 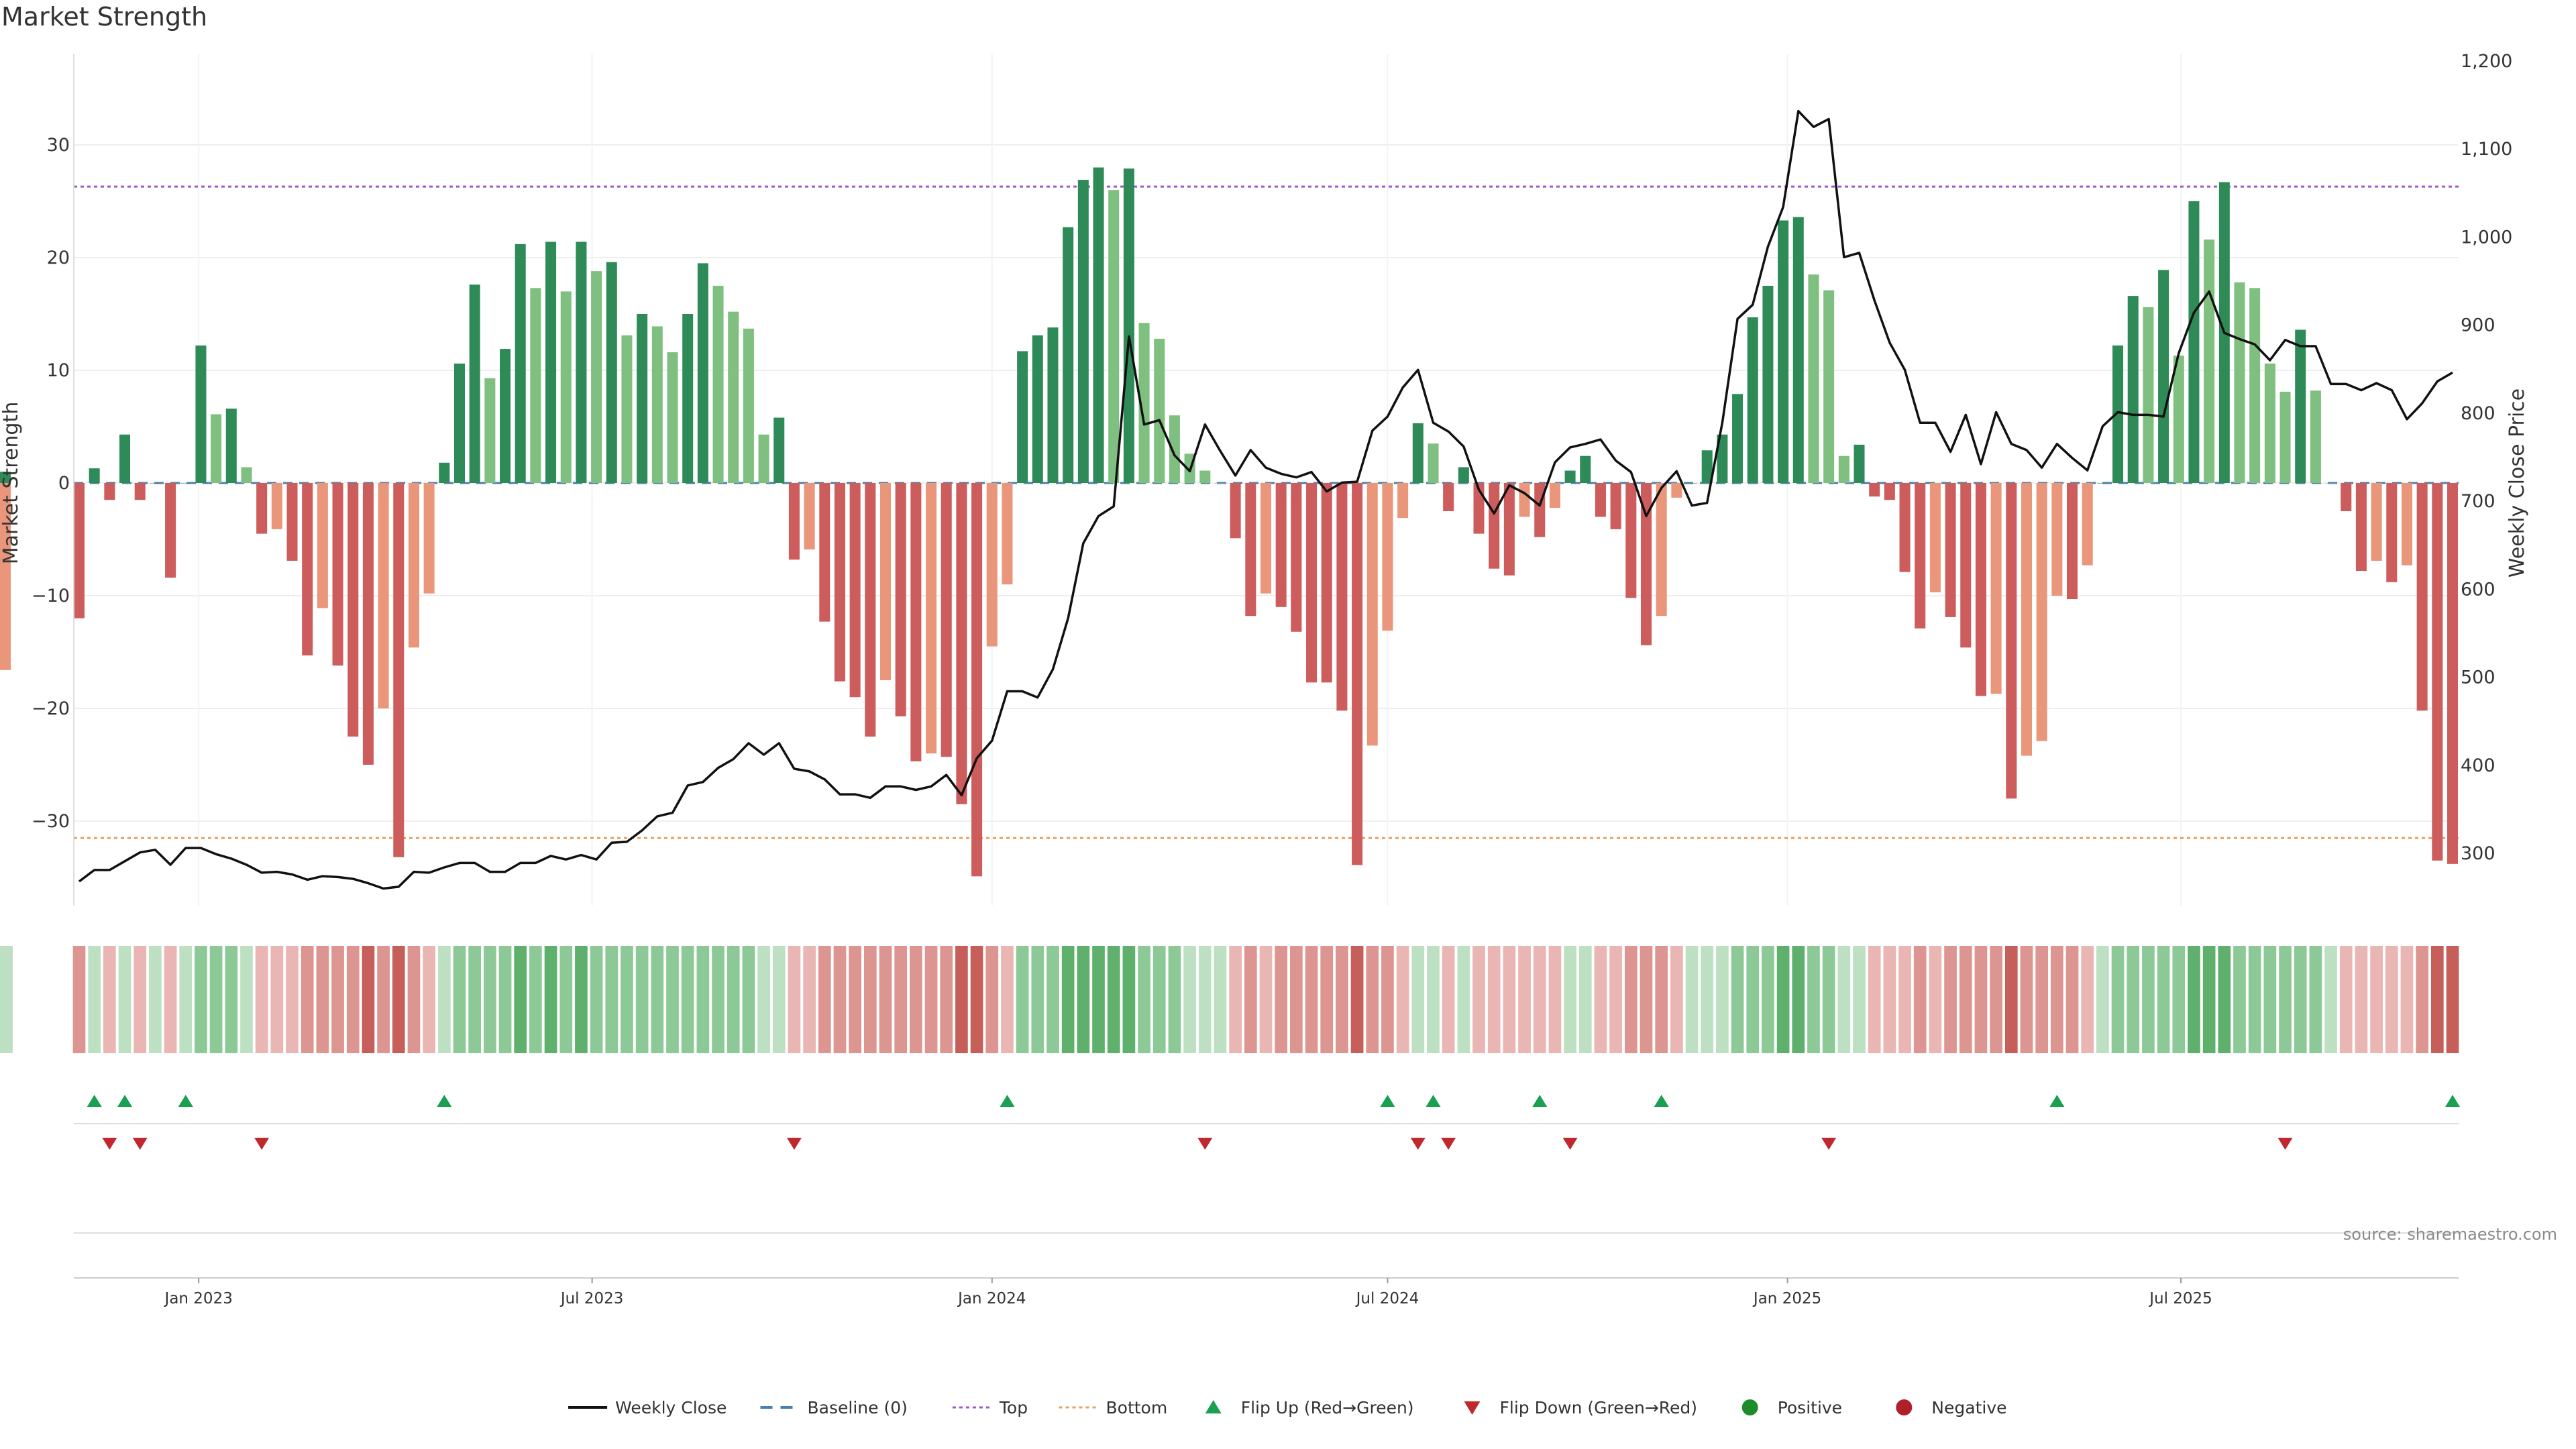 I want to click on legend-item: Flip Down (Green→Red), so click(x=1580, y=1407).